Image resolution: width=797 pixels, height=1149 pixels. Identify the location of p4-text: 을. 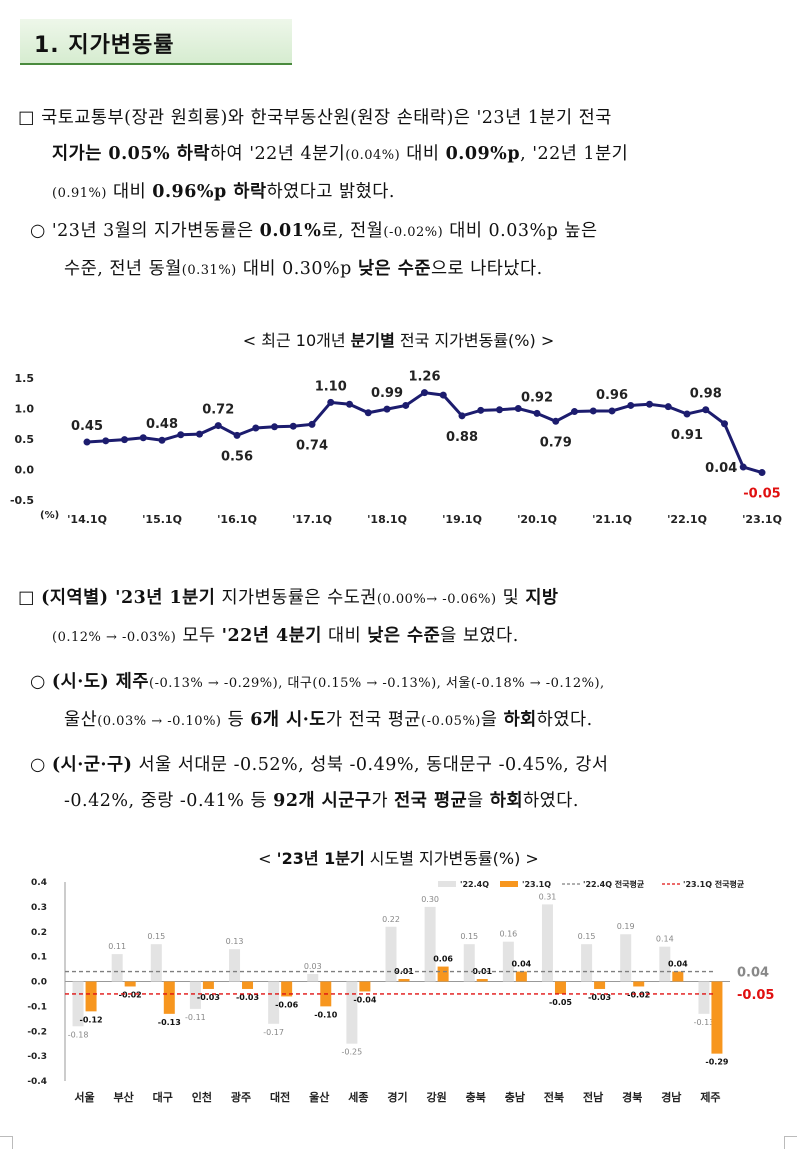
(492, 720).